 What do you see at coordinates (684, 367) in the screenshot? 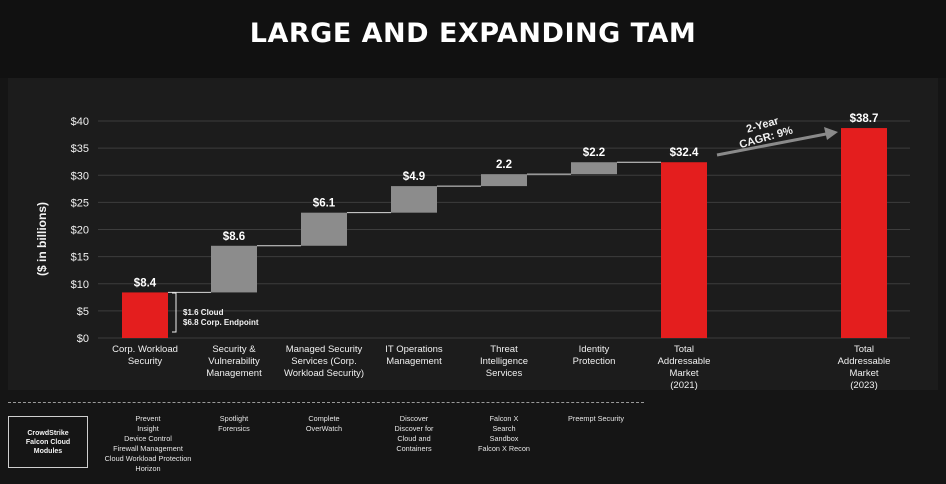
I see `category-label: Total Addressable Market (2021)` at bounding box center [684, 367].